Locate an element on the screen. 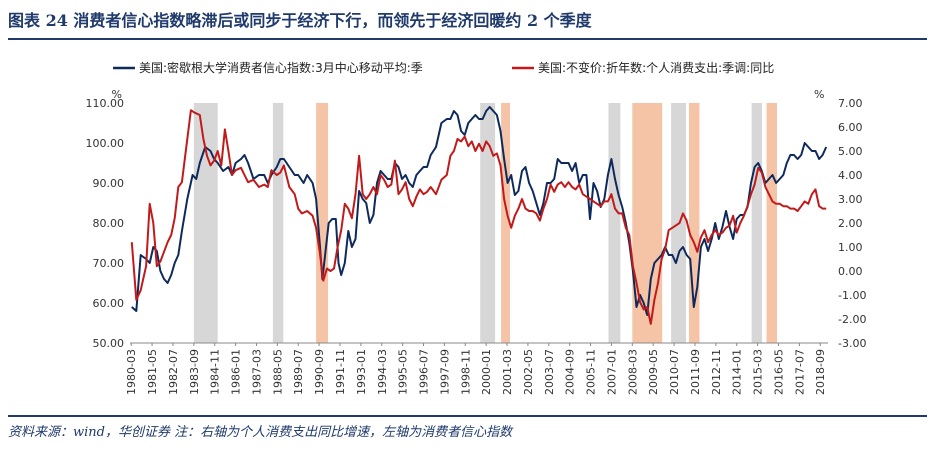 This screenshot has width=935, height=461. x-tick-label: 2008-03 is located at coordinates (632, 372).